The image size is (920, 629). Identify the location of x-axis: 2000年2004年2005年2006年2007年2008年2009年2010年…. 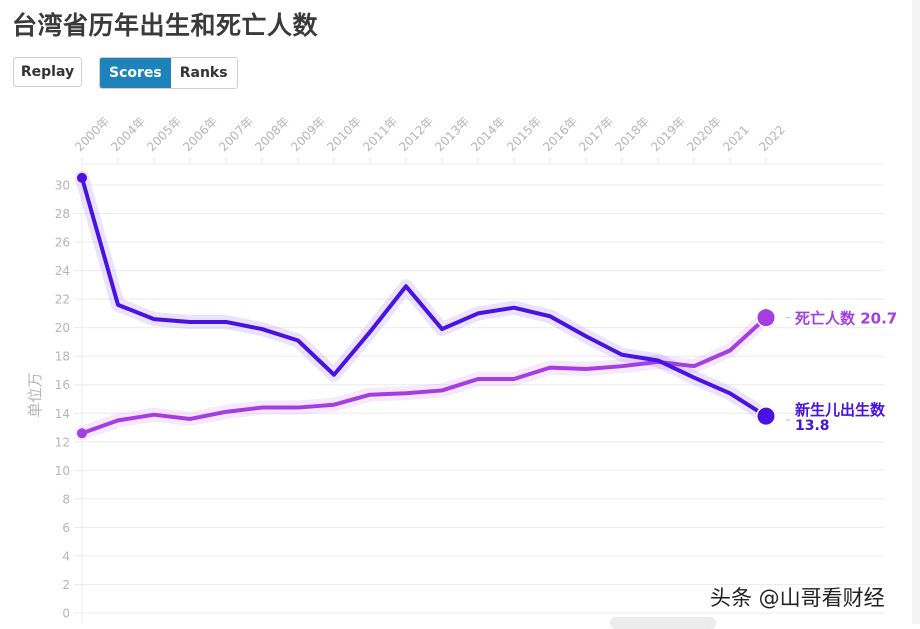
(430, 139).